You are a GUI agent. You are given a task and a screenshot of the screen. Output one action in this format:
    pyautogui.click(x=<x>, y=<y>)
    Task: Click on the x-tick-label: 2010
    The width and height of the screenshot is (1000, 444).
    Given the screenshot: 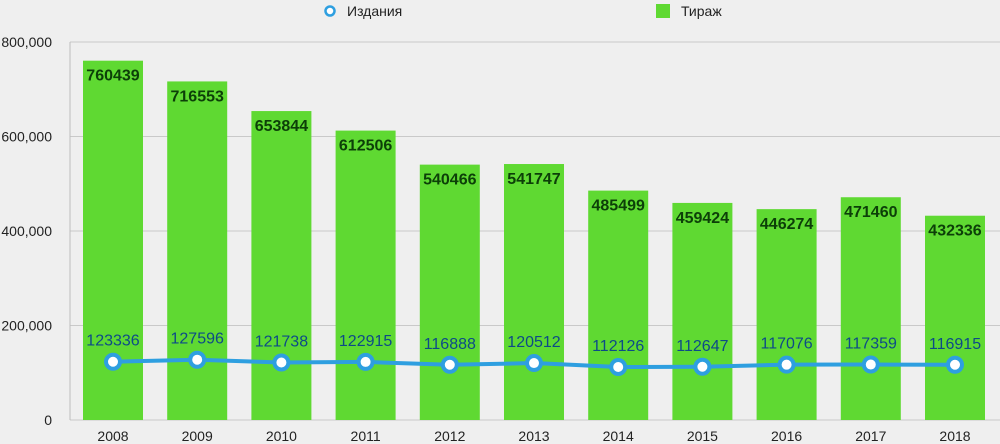 What is the action you would take?
    pyautogui.click(x=281, y=436)
    